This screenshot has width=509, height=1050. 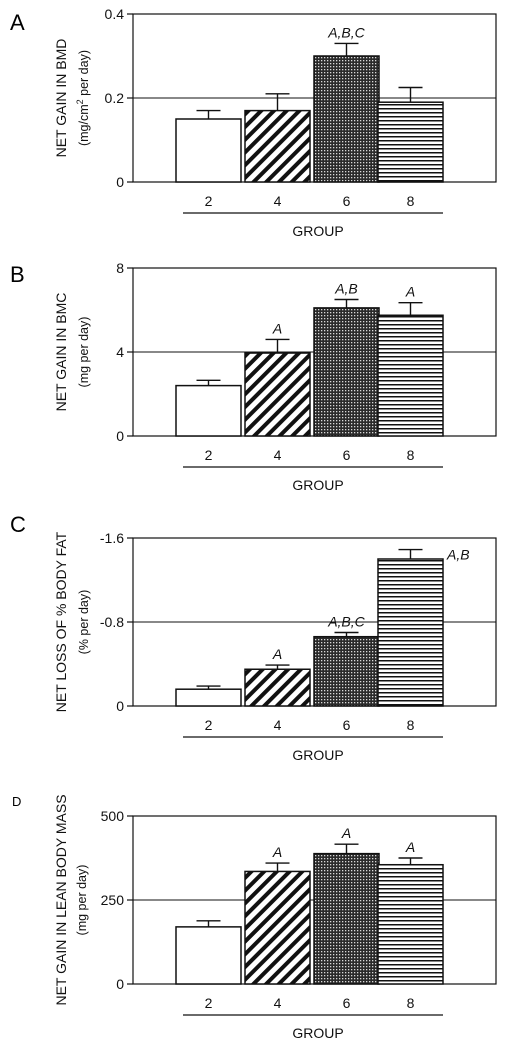 I want to click on y-tick-label: -1.6, so click(x=112, y=538).